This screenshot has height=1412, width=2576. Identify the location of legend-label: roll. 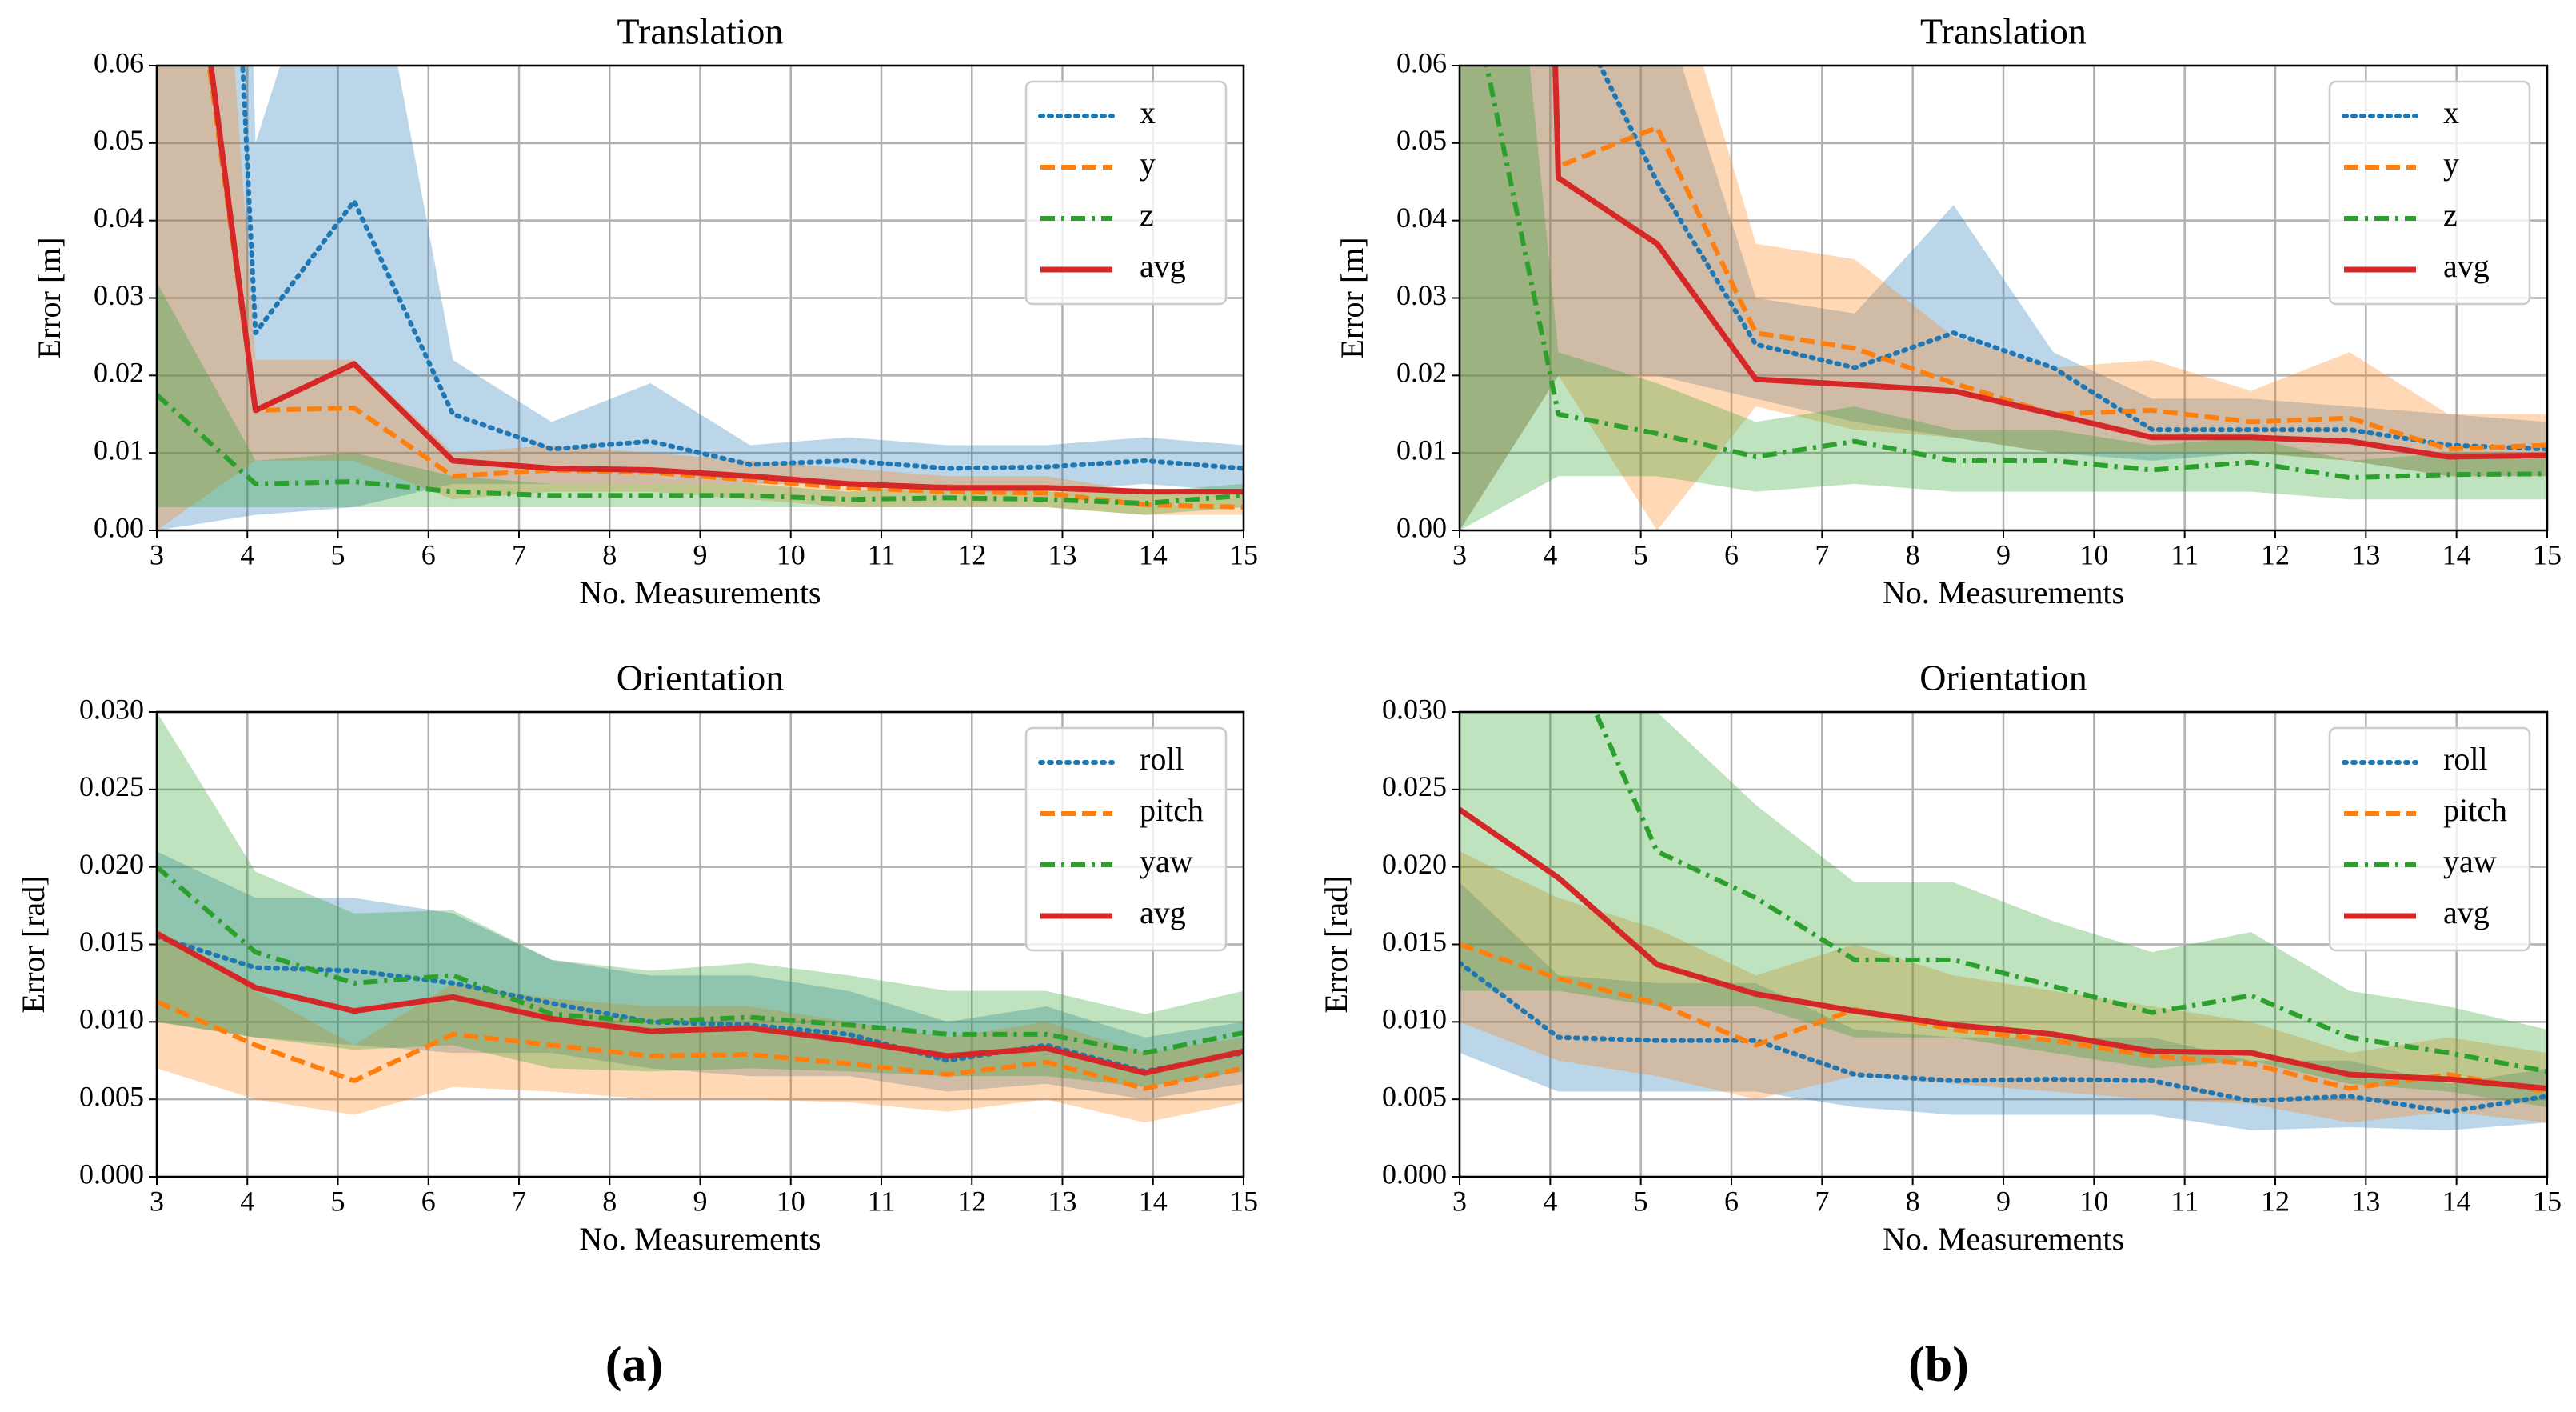
(1162, 759).